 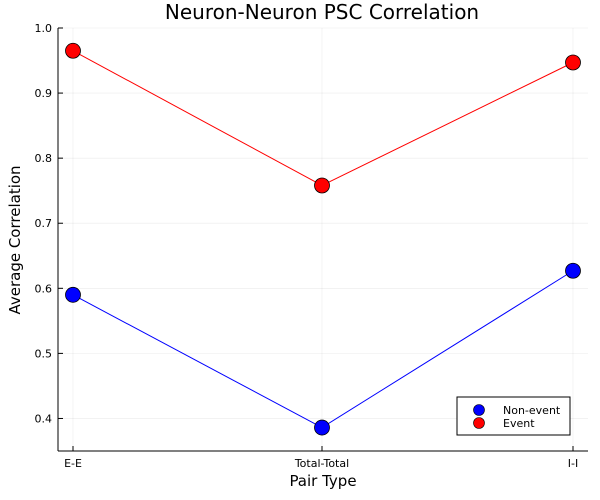 I want to click on legend-label-non-event: Non-event, so click(x=532, y=410).